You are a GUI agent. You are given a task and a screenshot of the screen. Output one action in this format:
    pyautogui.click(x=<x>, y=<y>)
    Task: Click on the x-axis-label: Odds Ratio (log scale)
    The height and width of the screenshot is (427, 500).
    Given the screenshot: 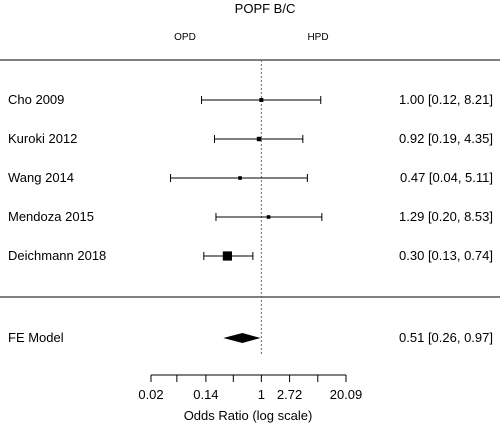 What is the action you would take?
    pyautogui.click(x=248, y=415)
    